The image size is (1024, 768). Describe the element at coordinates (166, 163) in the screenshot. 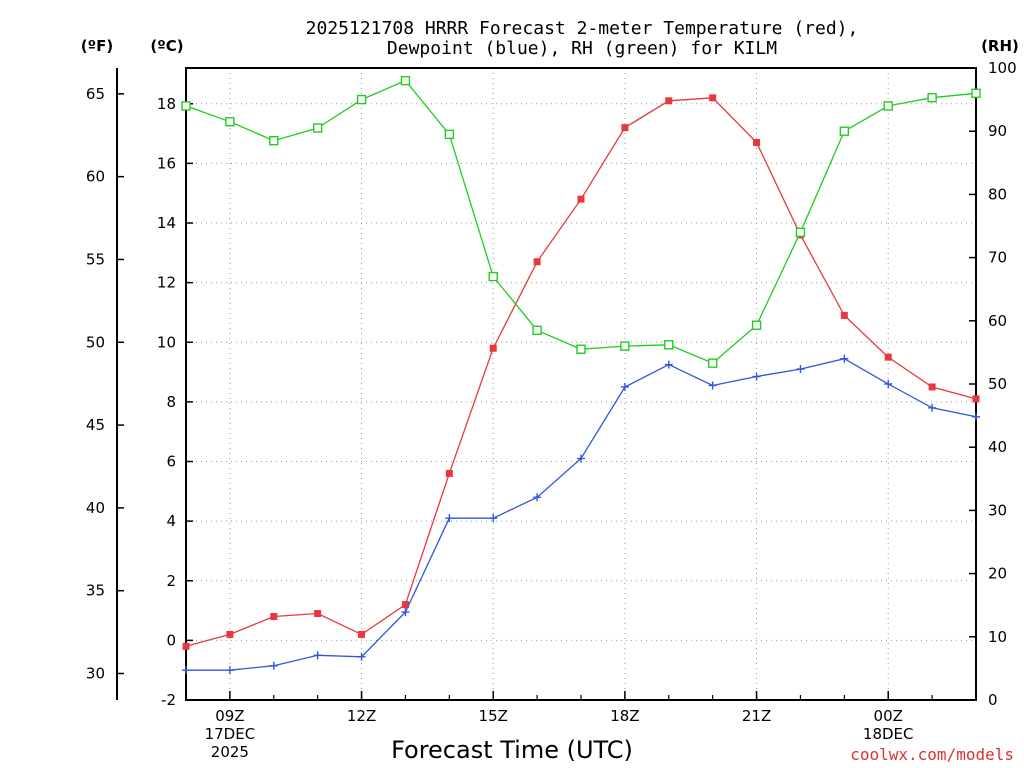

I see `celsius-tick-label: 16` at that location.